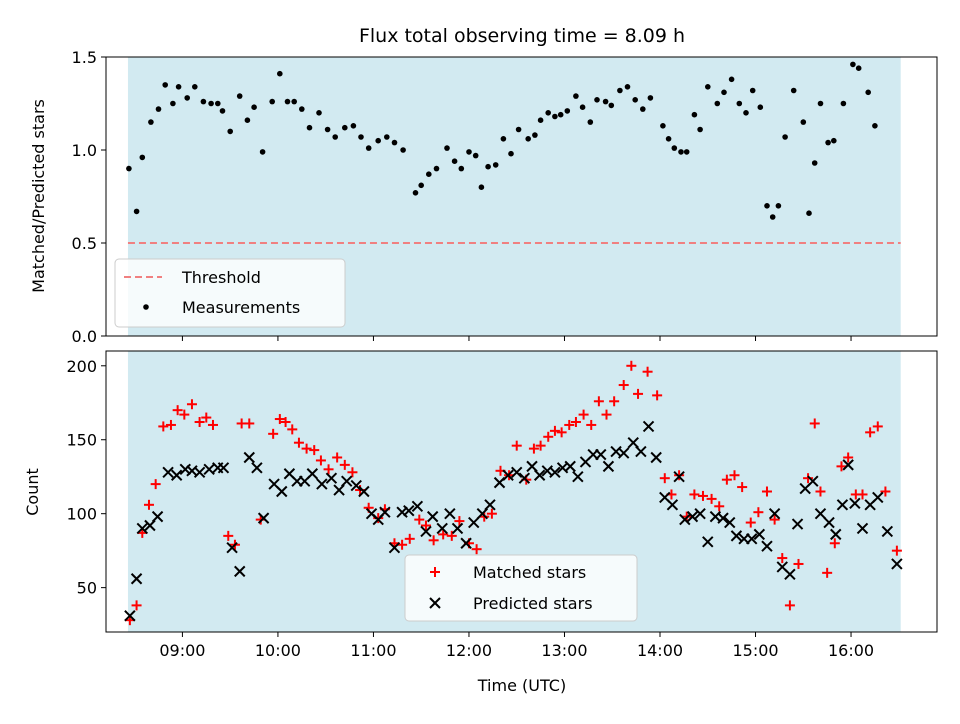  Describe the element at coordinates (533, 603) in the screenshot. I see `predicted-legend-label: Predicted stars` at that location.